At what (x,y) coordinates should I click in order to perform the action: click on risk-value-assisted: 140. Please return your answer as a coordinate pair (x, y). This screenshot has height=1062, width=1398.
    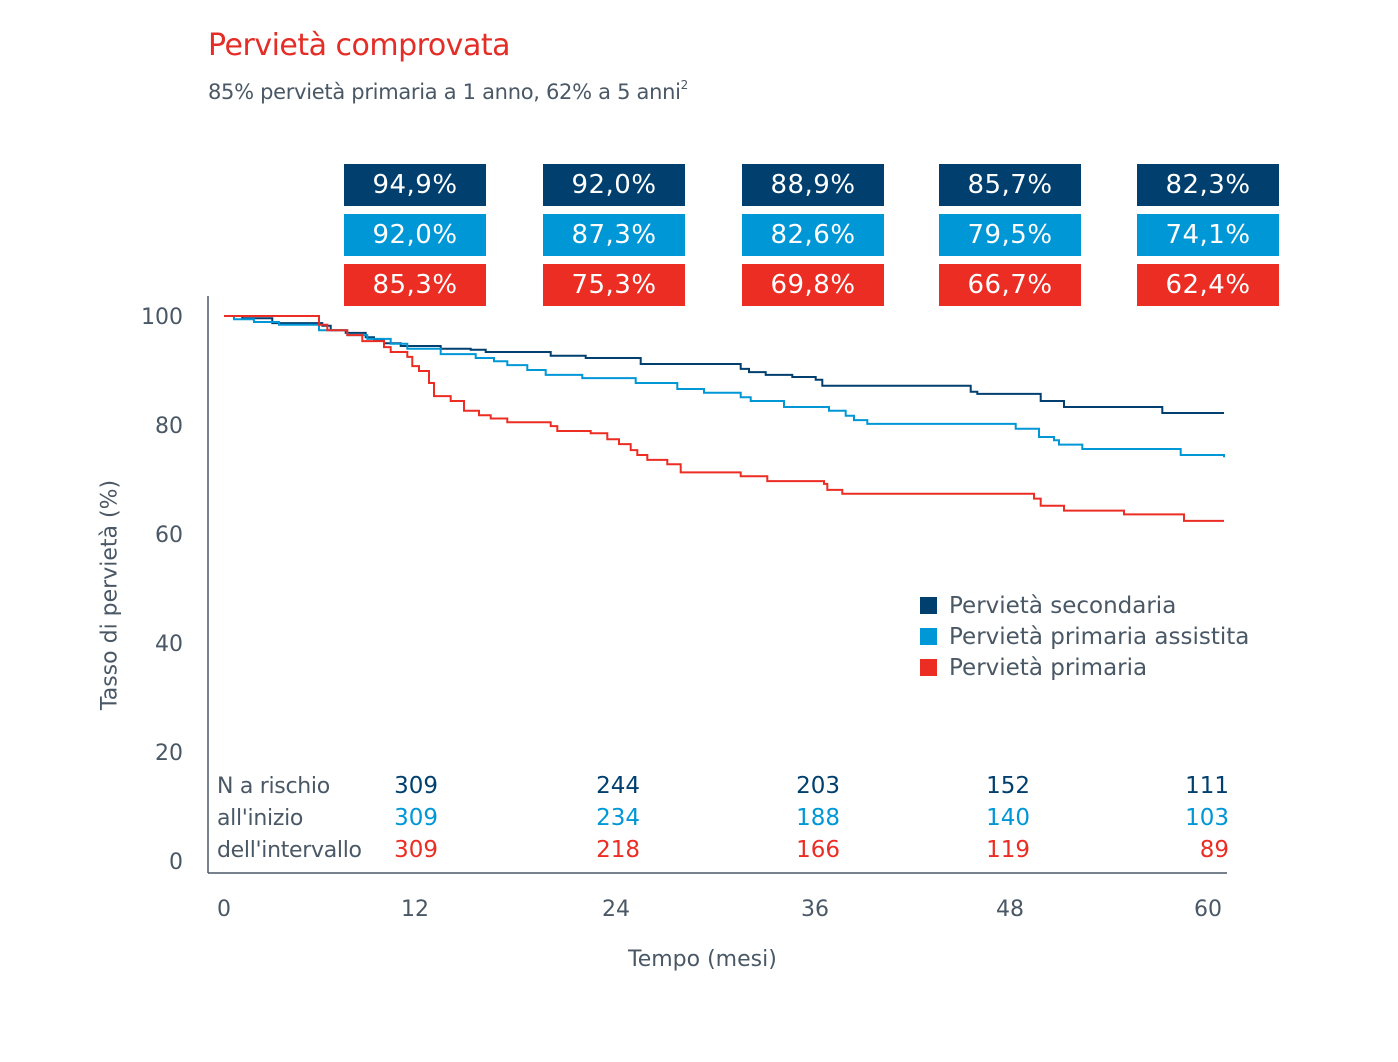
    Looking at the image, I should click on (1008, 818).